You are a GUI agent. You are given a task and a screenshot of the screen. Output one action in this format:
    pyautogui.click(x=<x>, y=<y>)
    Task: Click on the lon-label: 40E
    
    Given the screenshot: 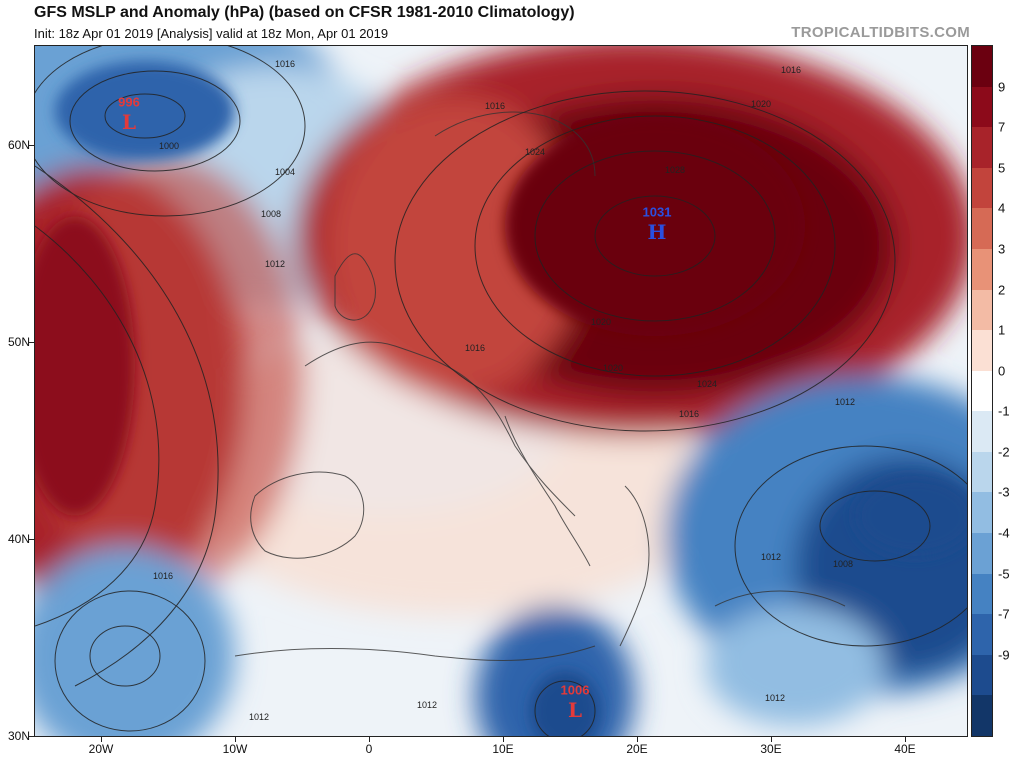 What is the action you would take?
    pyautogui.click(x=905, y=749)
    